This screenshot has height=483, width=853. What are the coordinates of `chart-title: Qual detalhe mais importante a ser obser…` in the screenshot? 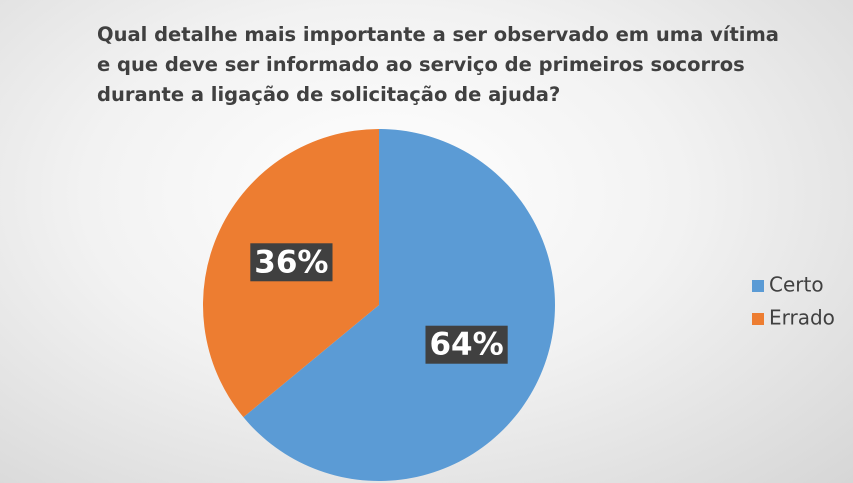 It's located at (438, 64).